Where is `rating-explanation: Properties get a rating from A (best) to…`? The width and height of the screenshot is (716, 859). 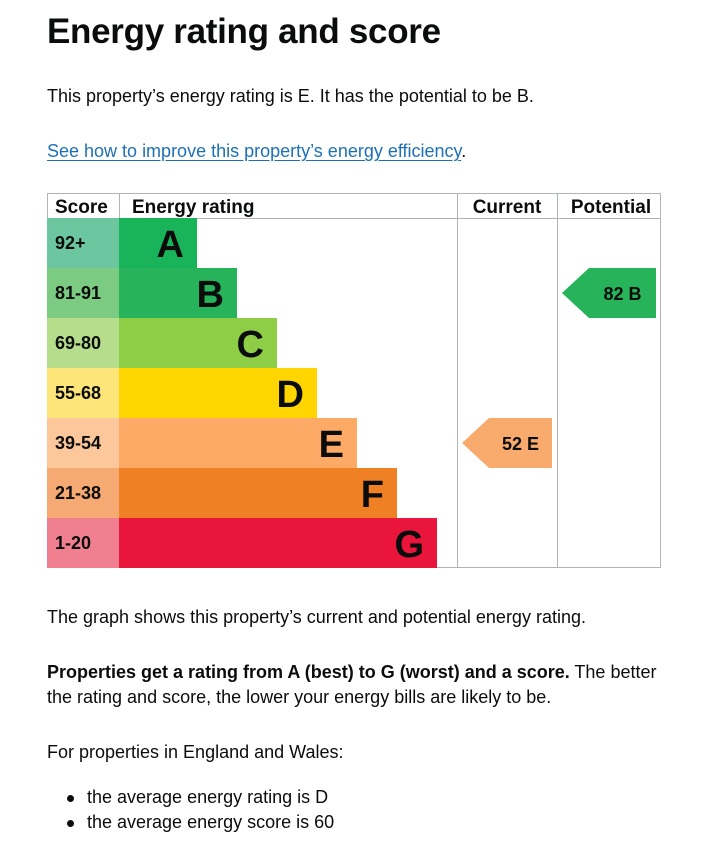
rating-explanation: Properties get a rating from A (best) to… is located at coordinates (362, 685).